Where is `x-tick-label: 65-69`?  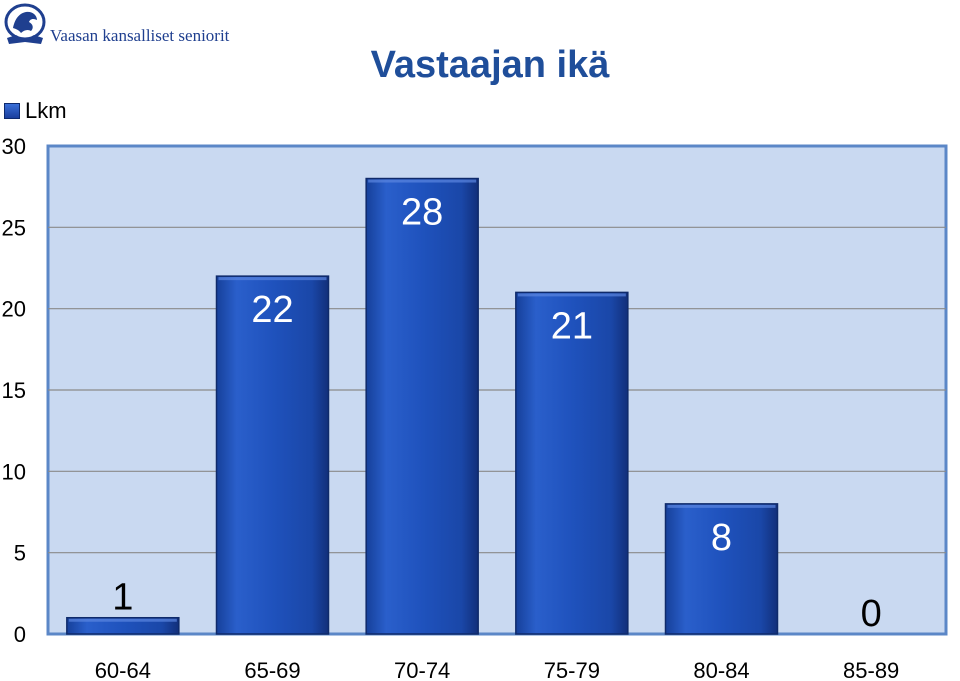
x-tick-label: 65-69 is located at coordinates (272, 669).